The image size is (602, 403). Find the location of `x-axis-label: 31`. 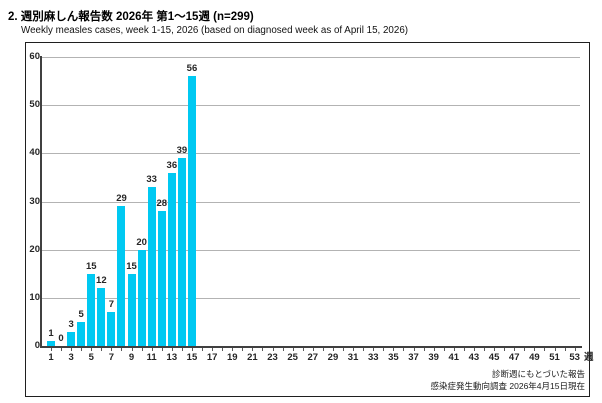

x-axis-label: 31 is located at coordinates (353, 357).